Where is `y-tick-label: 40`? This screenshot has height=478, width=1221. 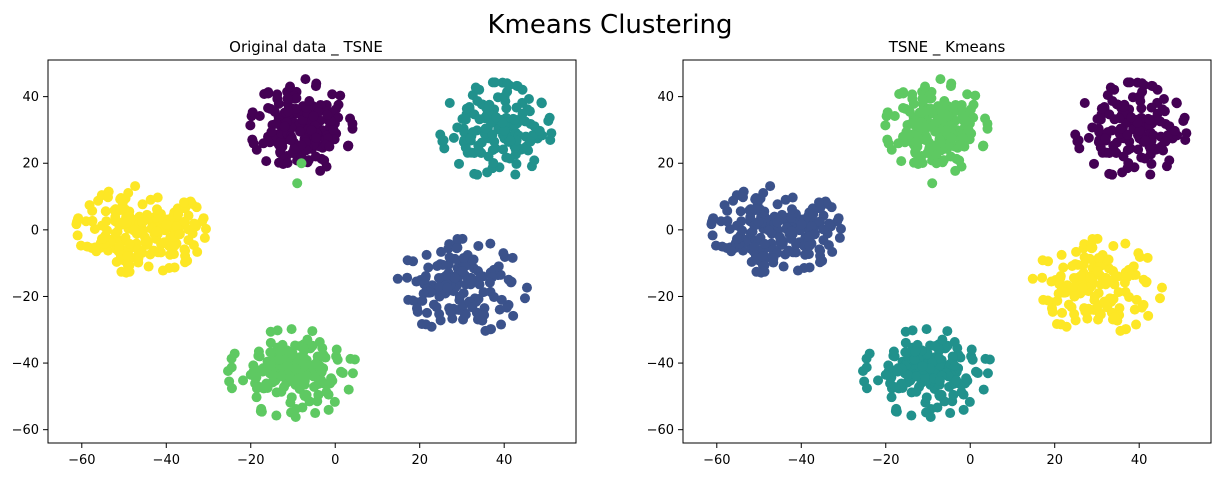 y-tick-label: 40 is located at coordinates (665, 97).